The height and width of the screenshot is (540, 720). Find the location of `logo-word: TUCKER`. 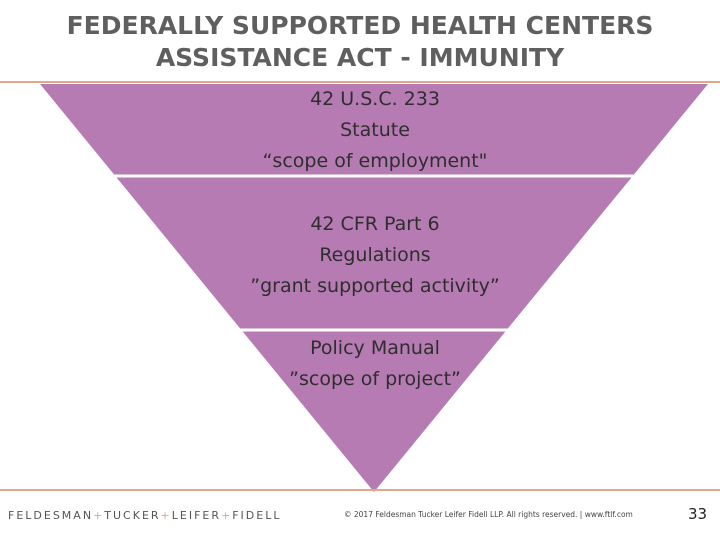

logo-word: TUCKER is located at coordinates (132, 515).